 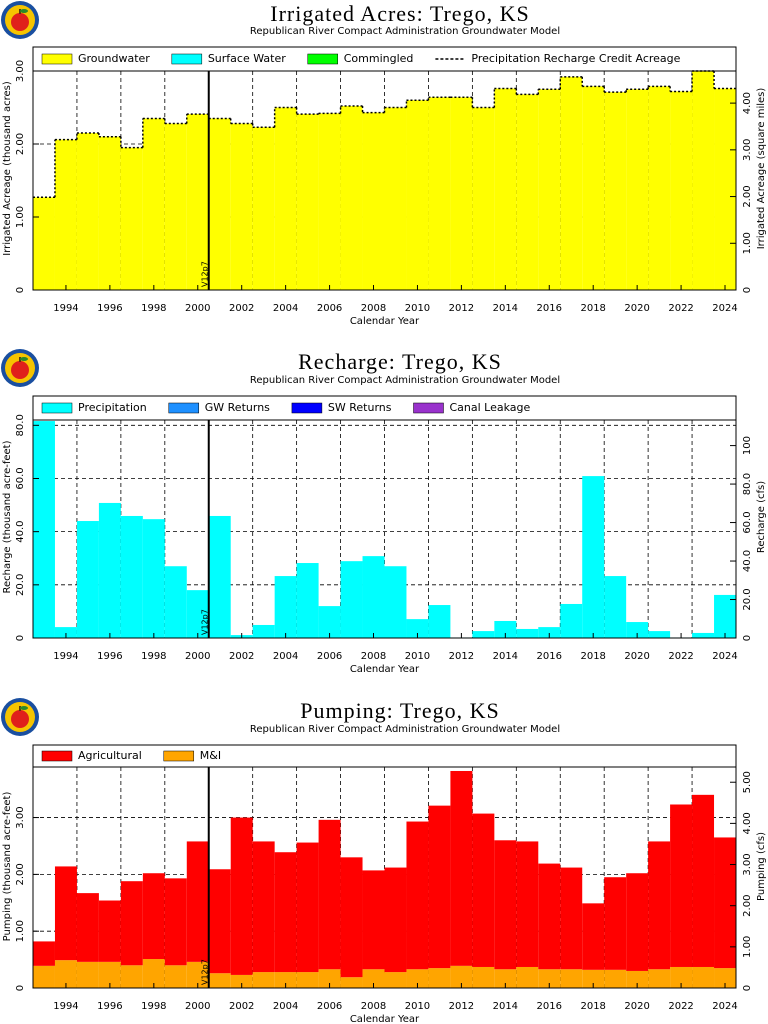 What do you see at coordinates (153, 656) in the screenshot?
I see `x-tick-label: 1998` at bounding box center [153, 656].